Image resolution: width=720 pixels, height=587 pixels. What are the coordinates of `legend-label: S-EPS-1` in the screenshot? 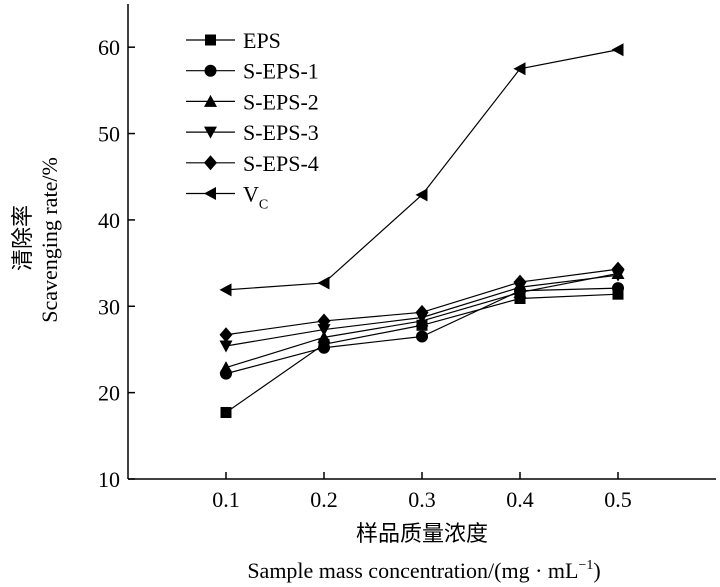 It's located at (281, 71).